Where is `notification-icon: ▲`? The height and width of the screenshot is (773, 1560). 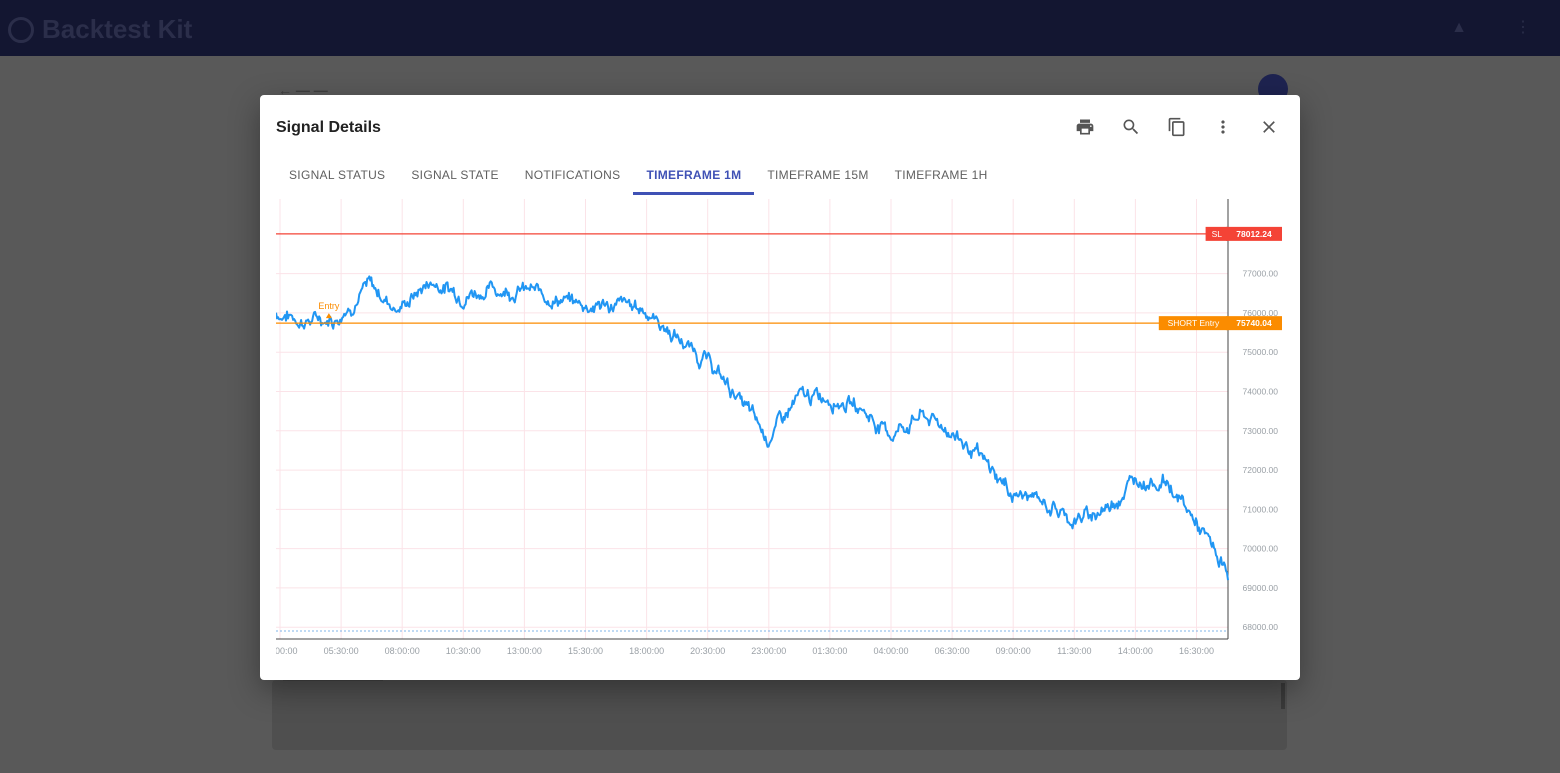
notification-icon: ▲ is located at coordinates (1459, 27).